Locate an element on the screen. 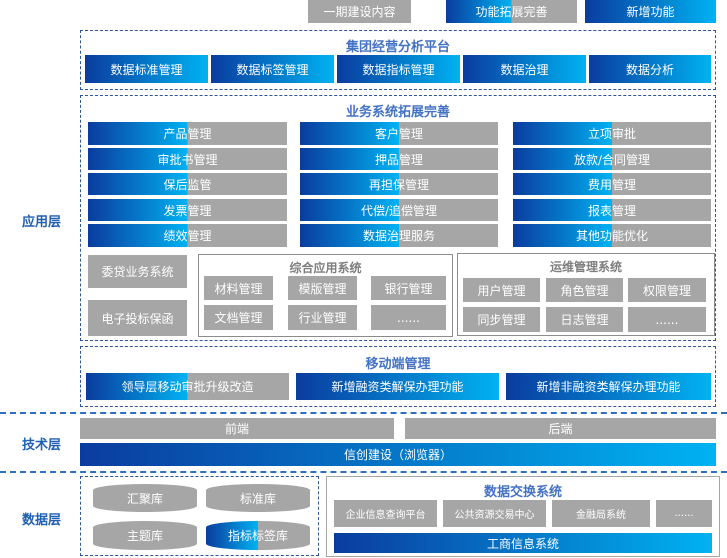 Image resolution: width=727 pixels, height=558 pixels. business-function-item: 押品管理 is located at coordinates (399, 159).